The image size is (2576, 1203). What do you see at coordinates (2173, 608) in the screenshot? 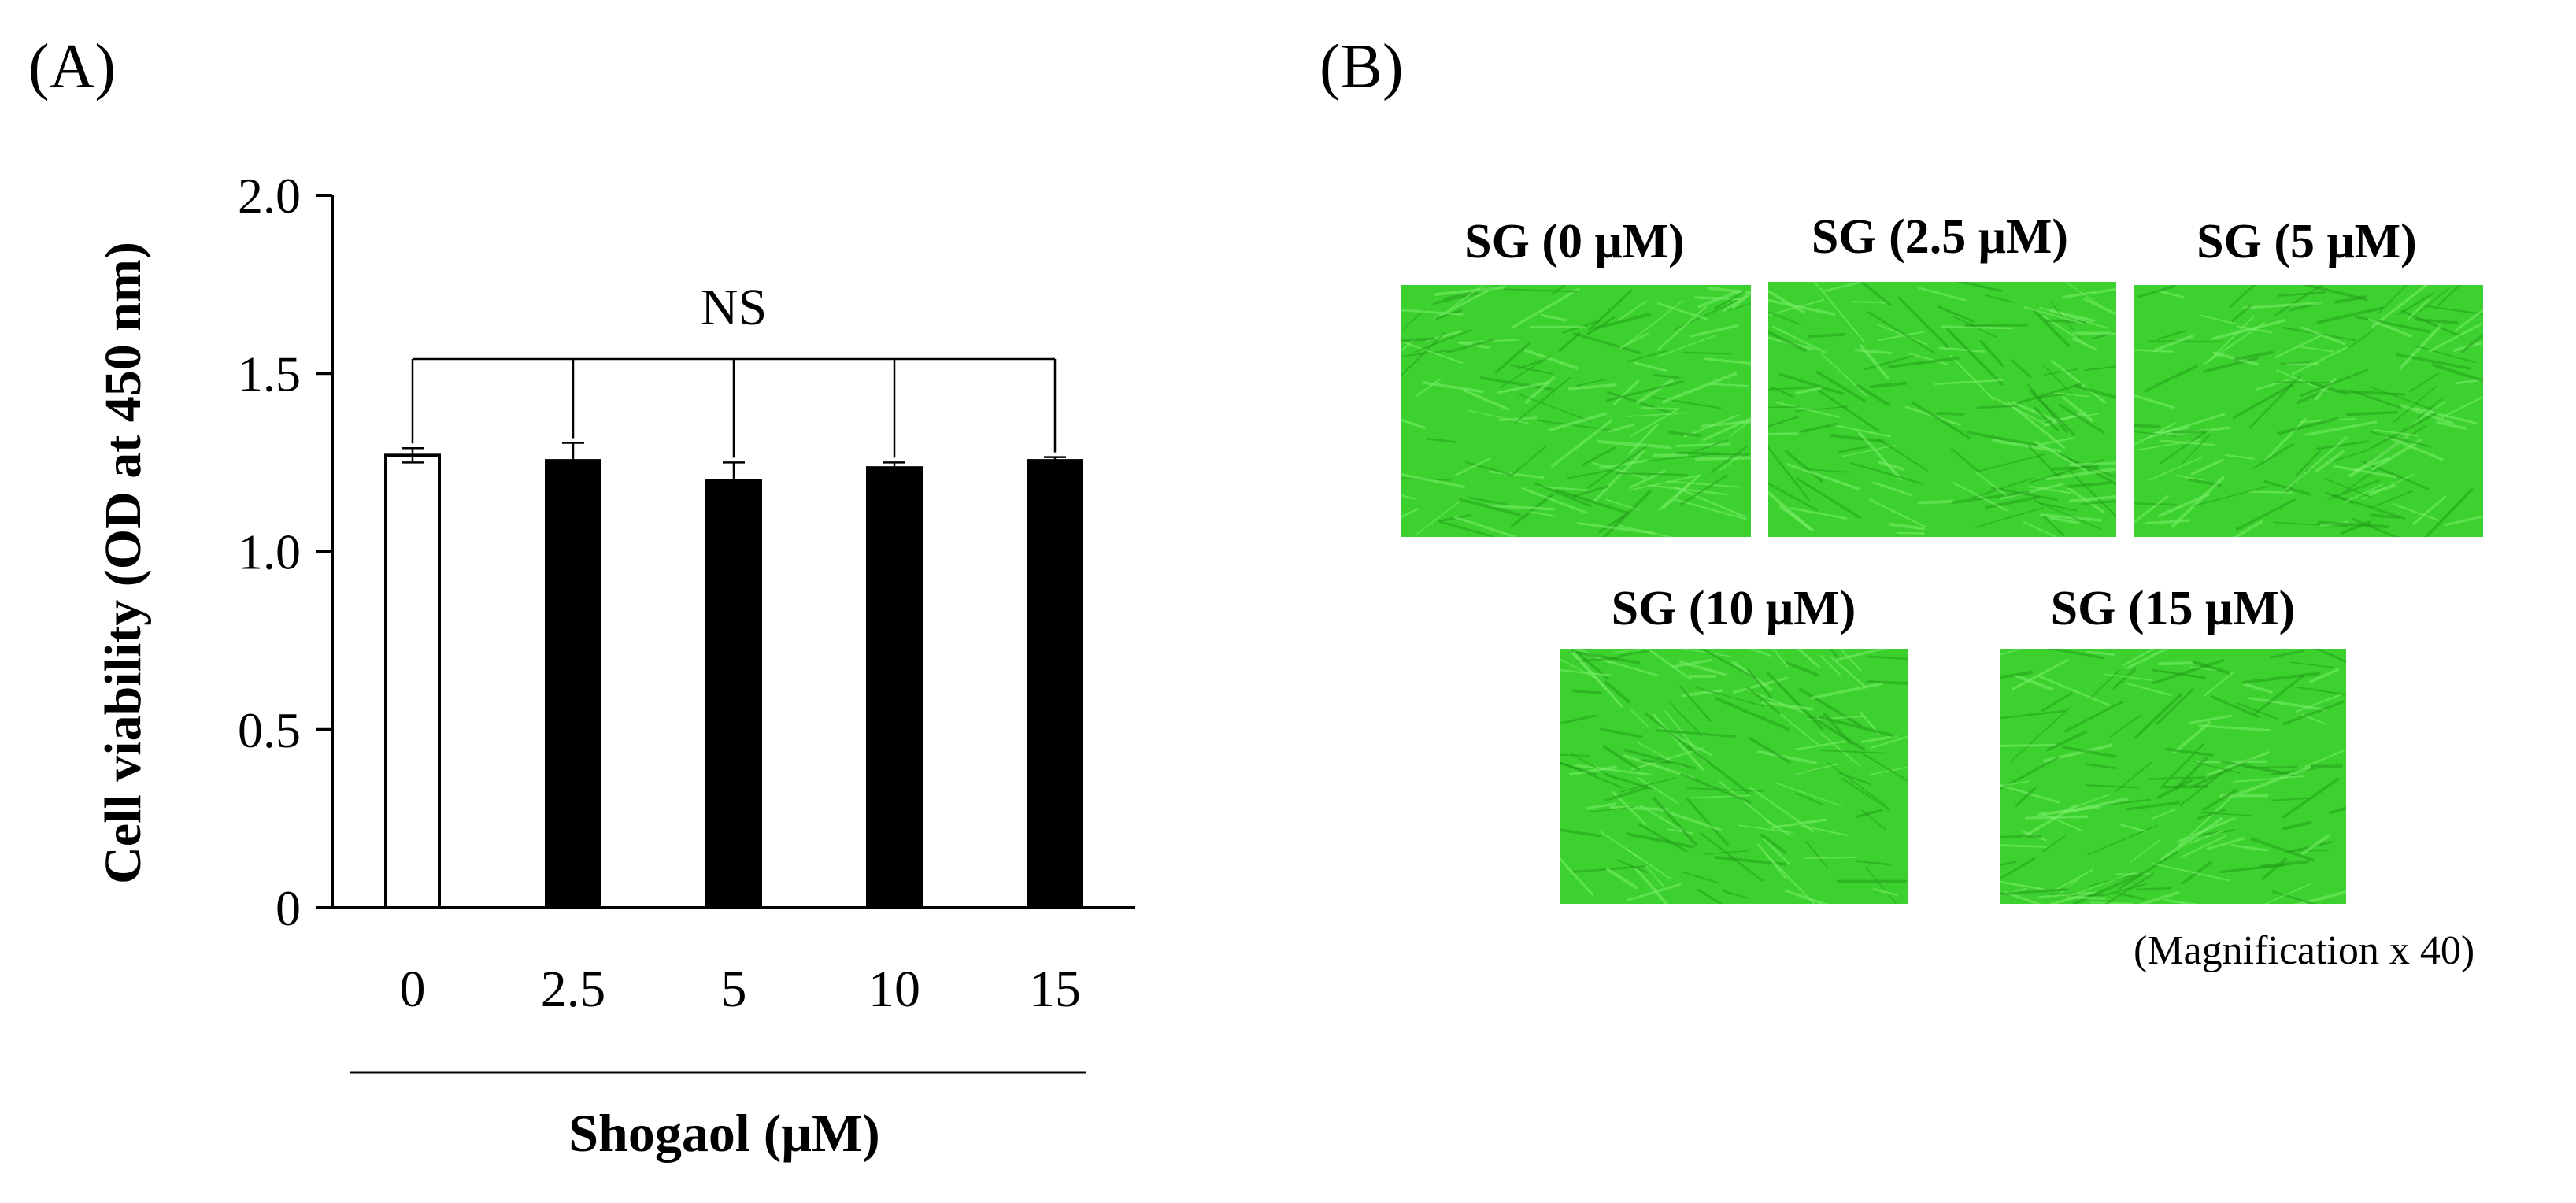
I see `micrograph-title-15: SG (15 μM)` at bounding box center [2173, 608].